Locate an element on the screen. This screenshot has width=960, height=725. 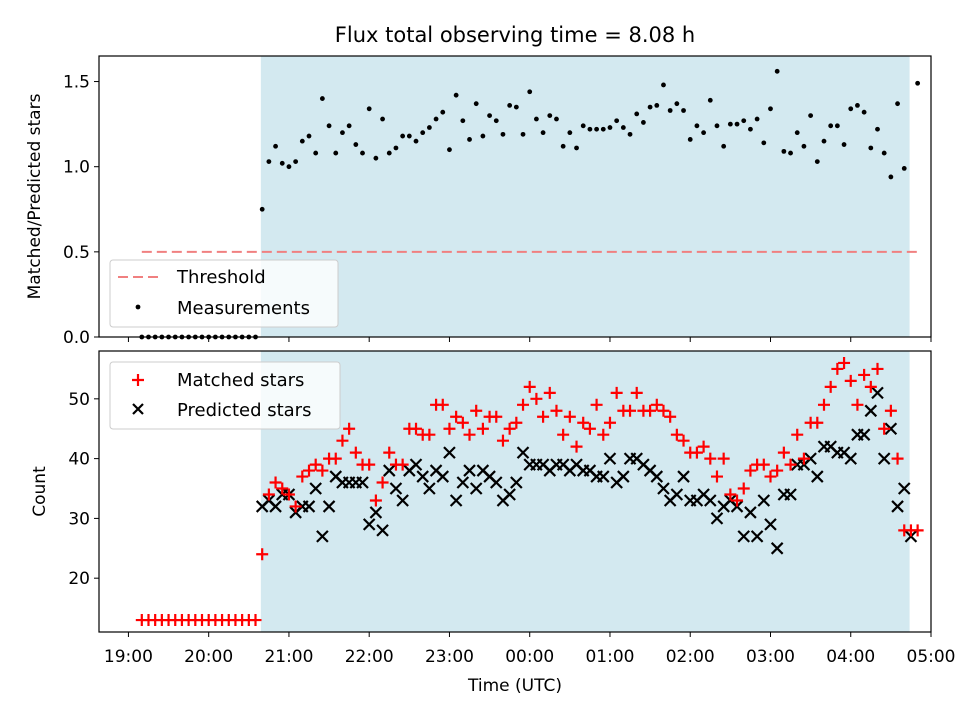
top-x-axis-ticks is located at coordinates (529, 339).